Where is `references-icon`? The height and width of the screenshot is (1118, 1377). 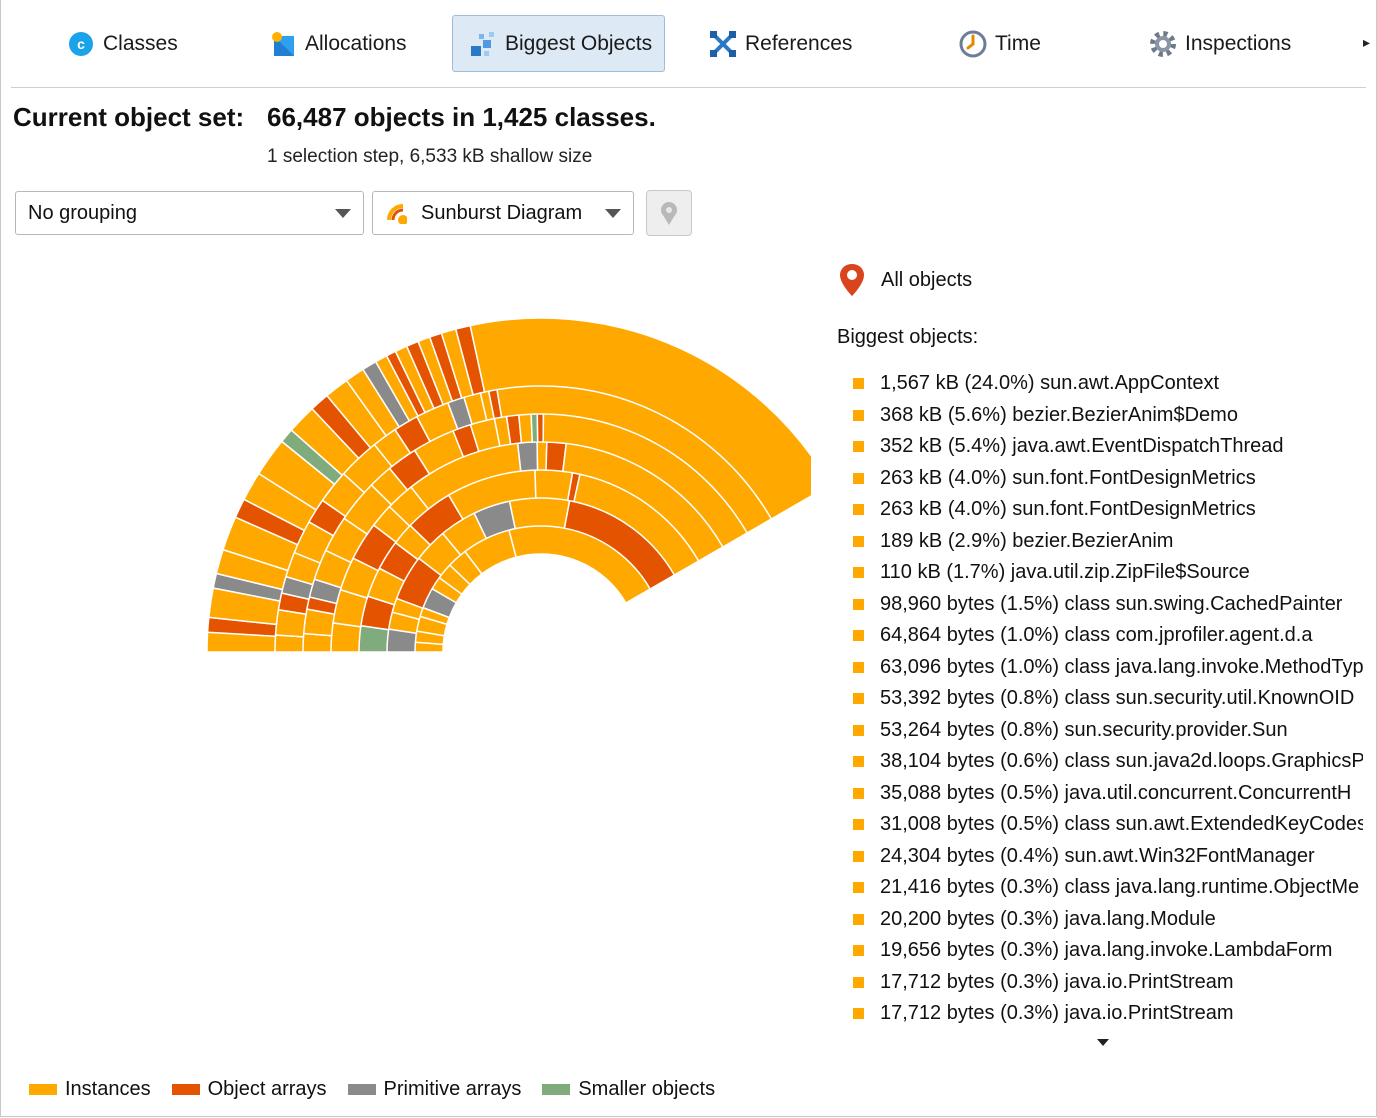 references-icon is located at coordinates (723, 44).